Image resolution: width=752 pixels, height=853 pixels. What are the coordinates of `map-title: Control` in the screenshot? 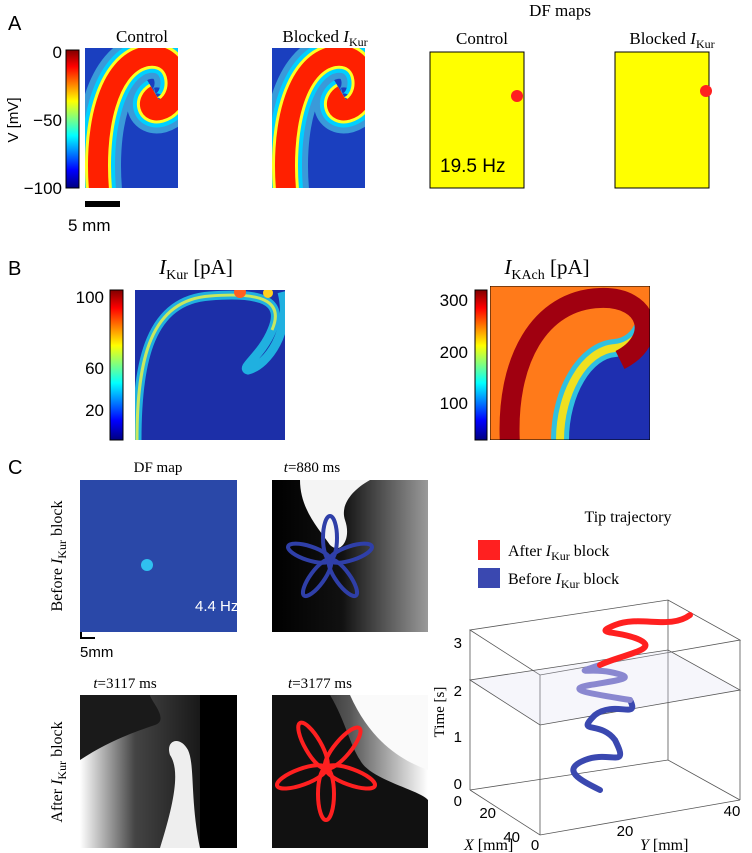 It's located at (142, 36).